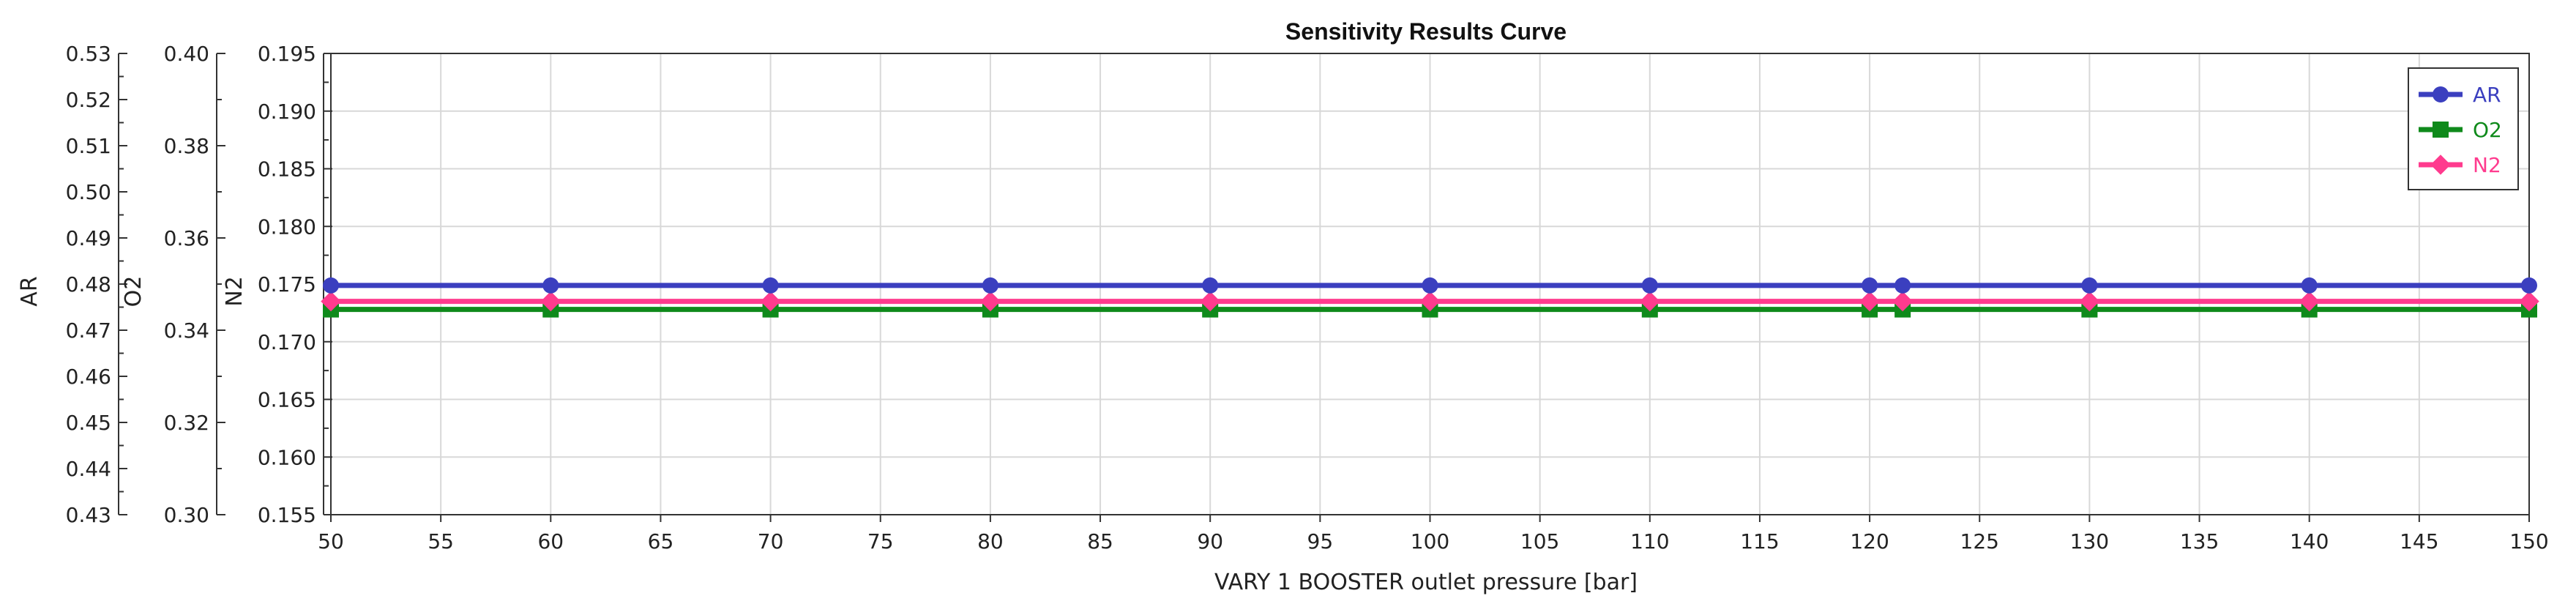  What do you see at coordinates (990, 541) in the screenshot?
I see `x-tick-label: 80` at bounding box center [990, 541].